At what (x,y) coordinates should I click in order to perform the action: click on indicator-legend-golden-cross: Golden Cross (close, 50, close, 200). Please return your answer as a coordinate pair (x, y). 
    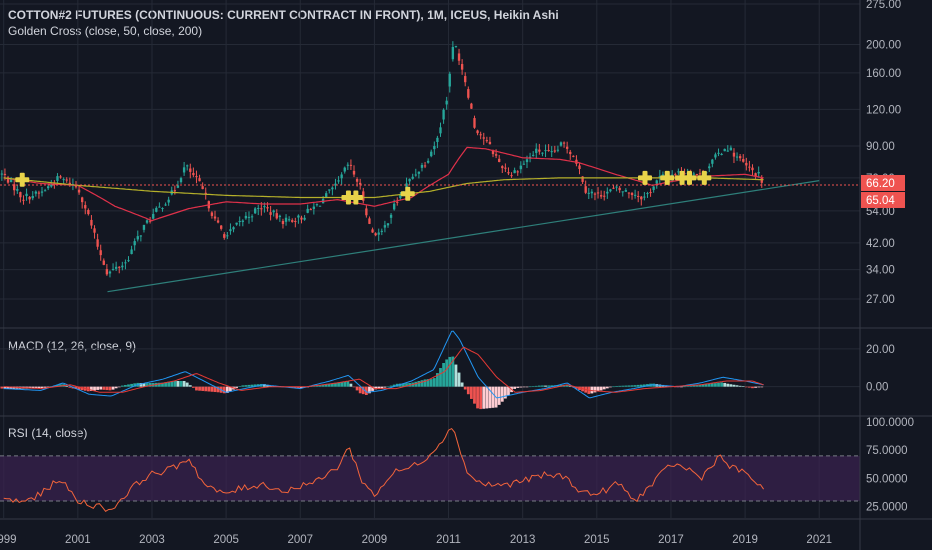
    Looking at the image, I should click on (105, 31).